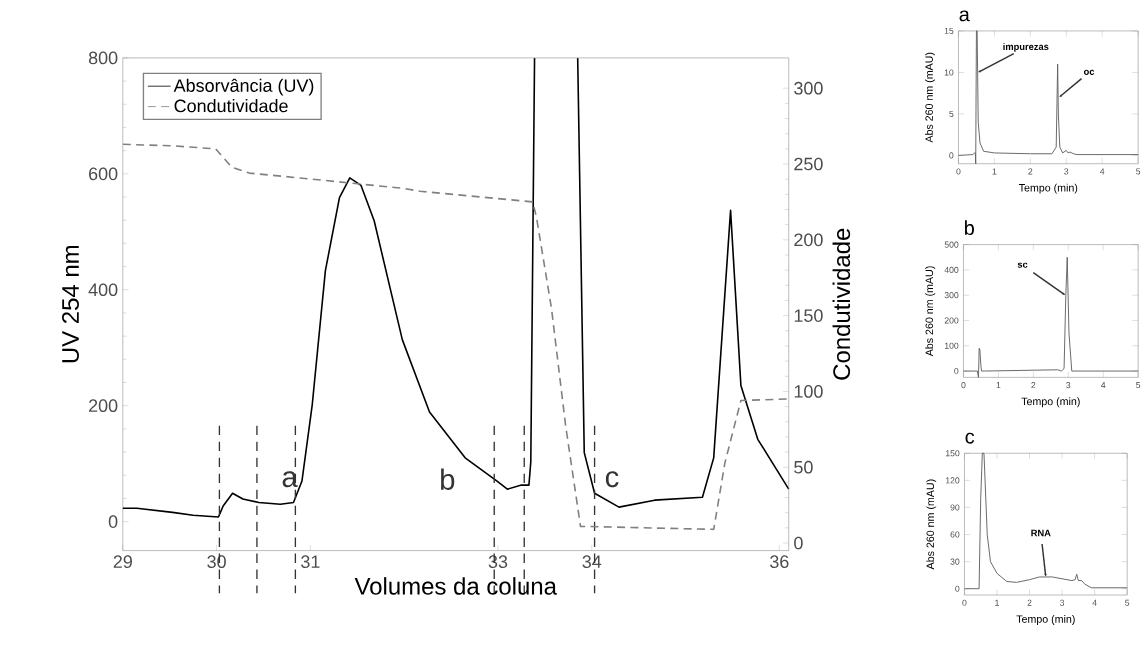 Image resolution: width=1145 pixels, height=647 pixels. I want to click on y-tick-label: 90, so click(955, 507).